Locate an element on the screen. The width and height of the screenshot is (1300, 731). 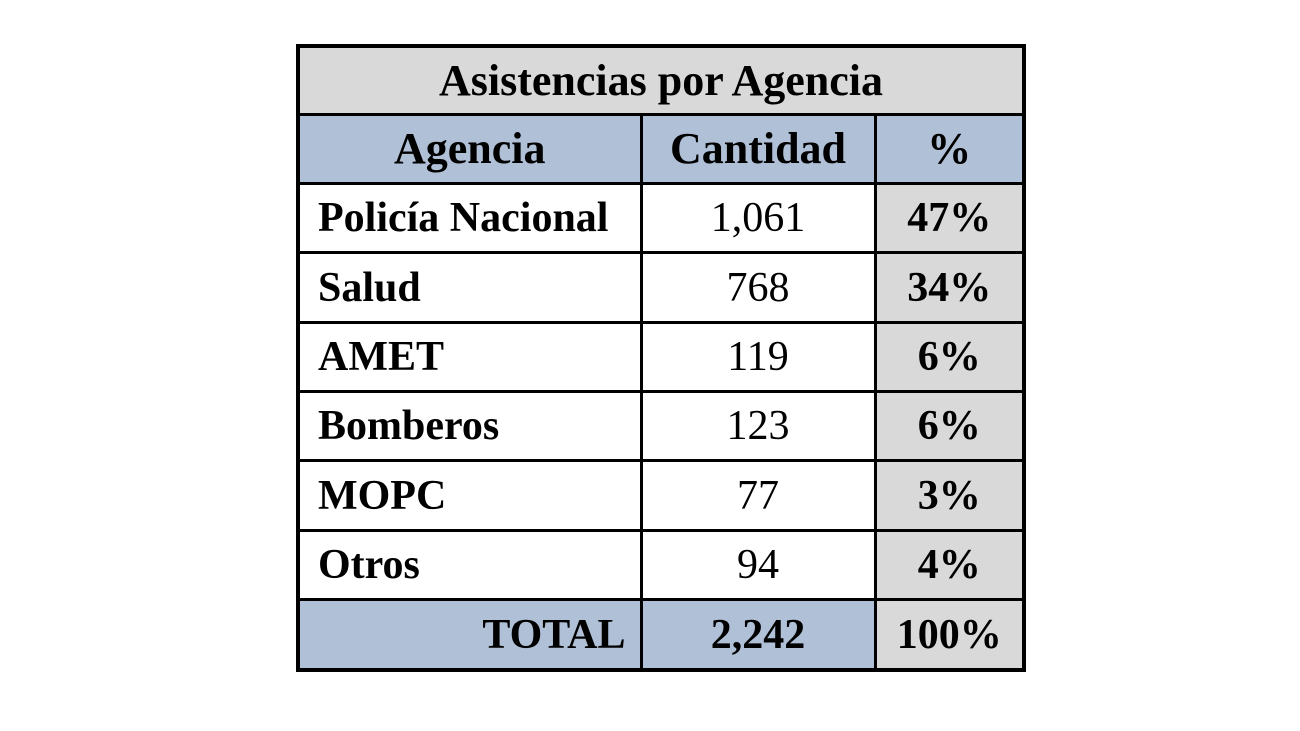
agencia-cell: Bomberos is located at coordinates (469, 426).